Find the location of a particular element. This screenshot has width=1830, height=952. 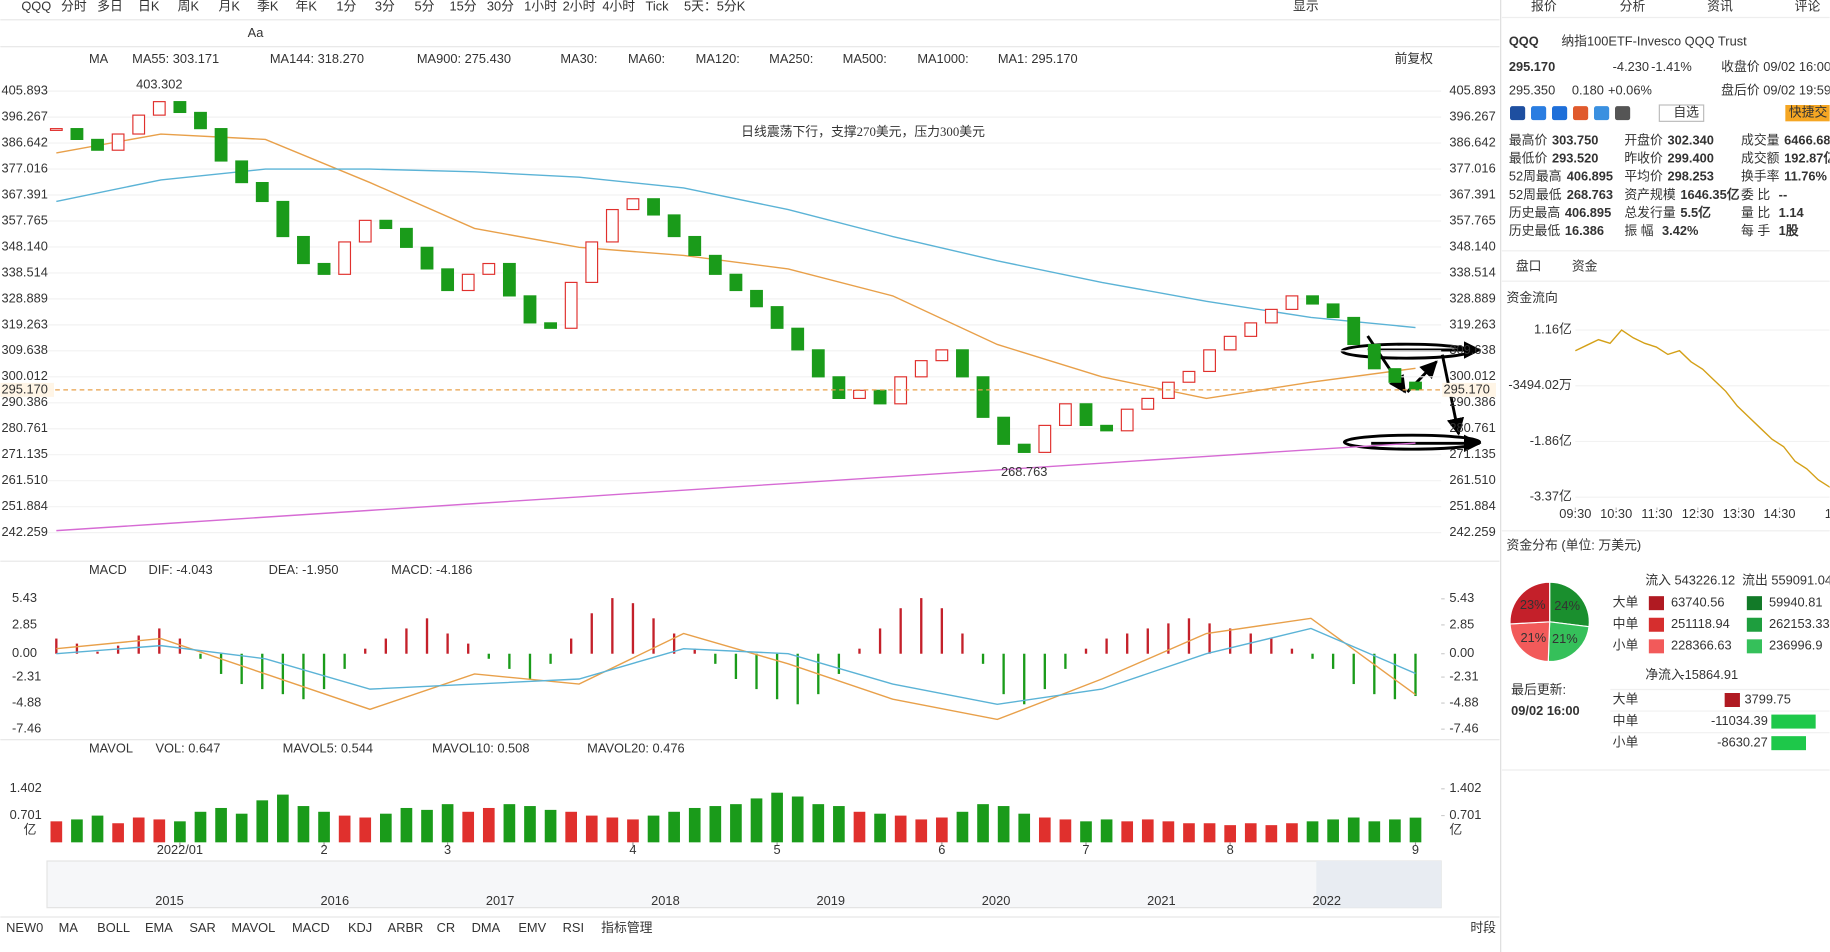

x-tick-label: 8 is located at coordinates (1230, 849).